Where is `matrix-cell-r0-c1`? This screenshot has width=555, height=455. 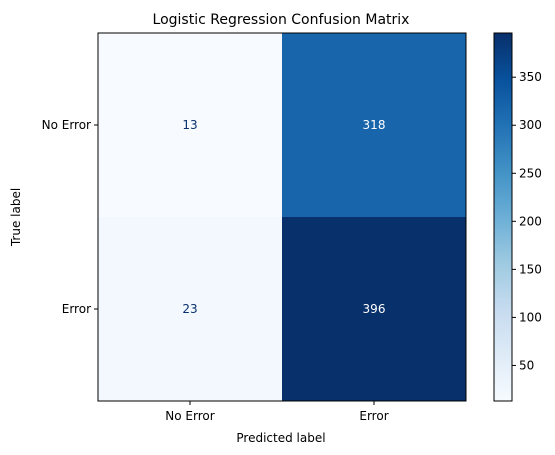 matrix-cell-r0-c1 is located at coordinates (374, 125).